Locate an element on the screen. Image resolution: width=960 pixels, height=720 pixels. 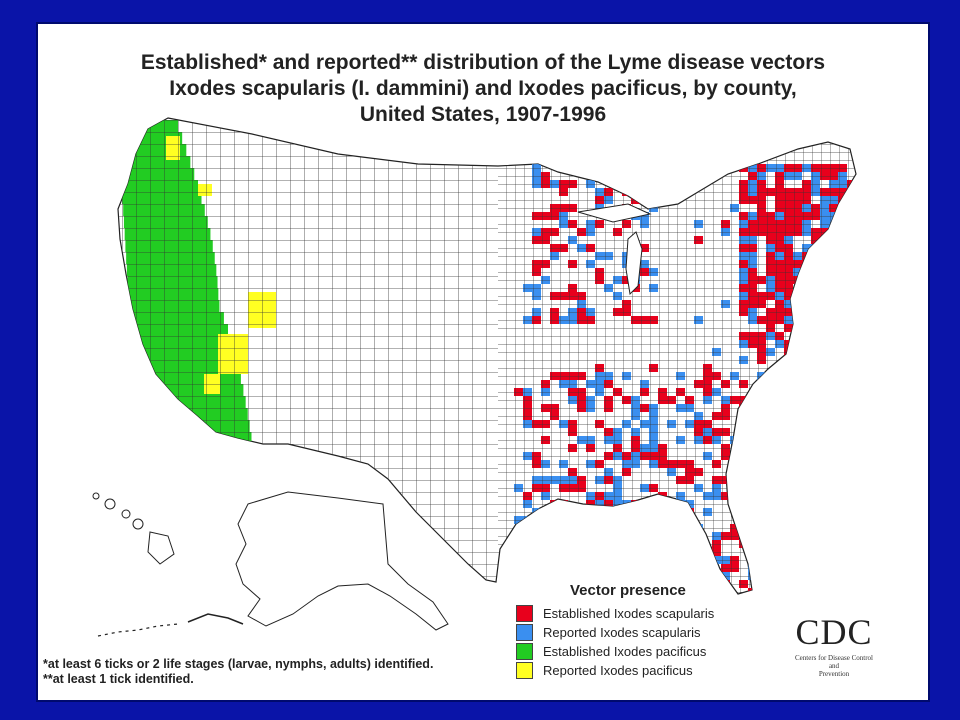
footnote-2: **at least 1 tick identified. is located at coordinates (118, 679).